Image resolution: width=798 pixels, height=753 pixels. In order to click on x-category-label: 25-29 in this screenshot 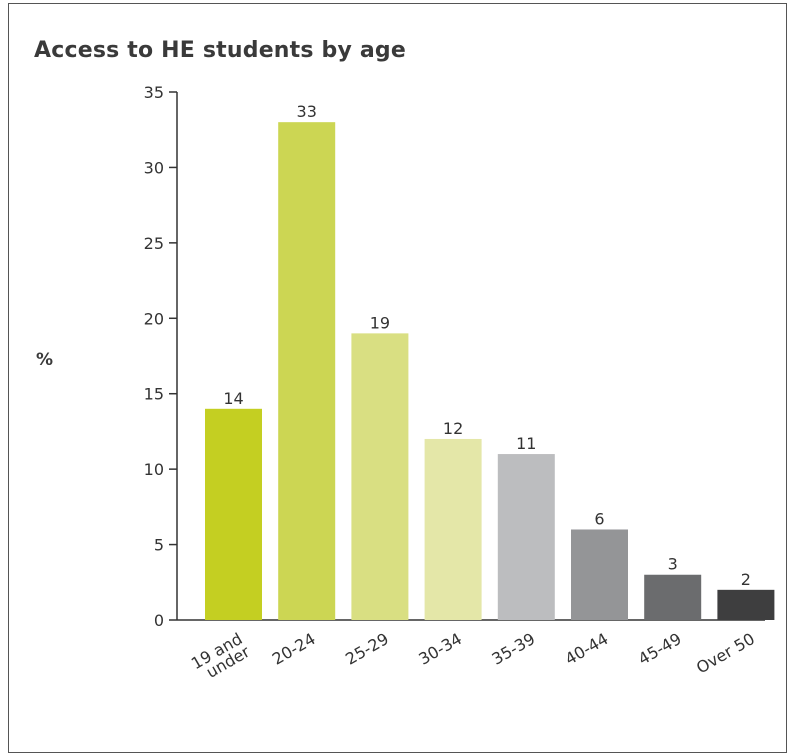, I will do `click(367, 649)`.